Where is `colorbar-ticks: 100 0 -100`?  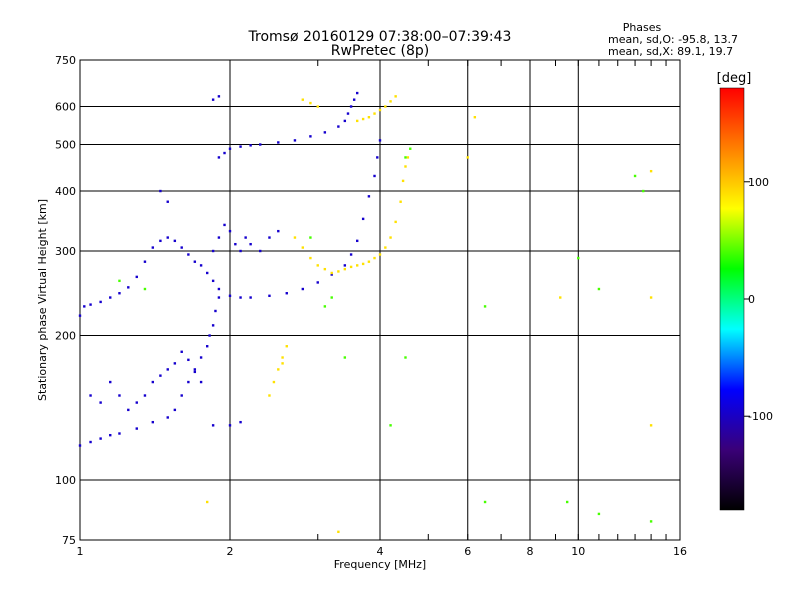
colorbar-ticks: 100 0 -100 is located at coordinates (758, 299).